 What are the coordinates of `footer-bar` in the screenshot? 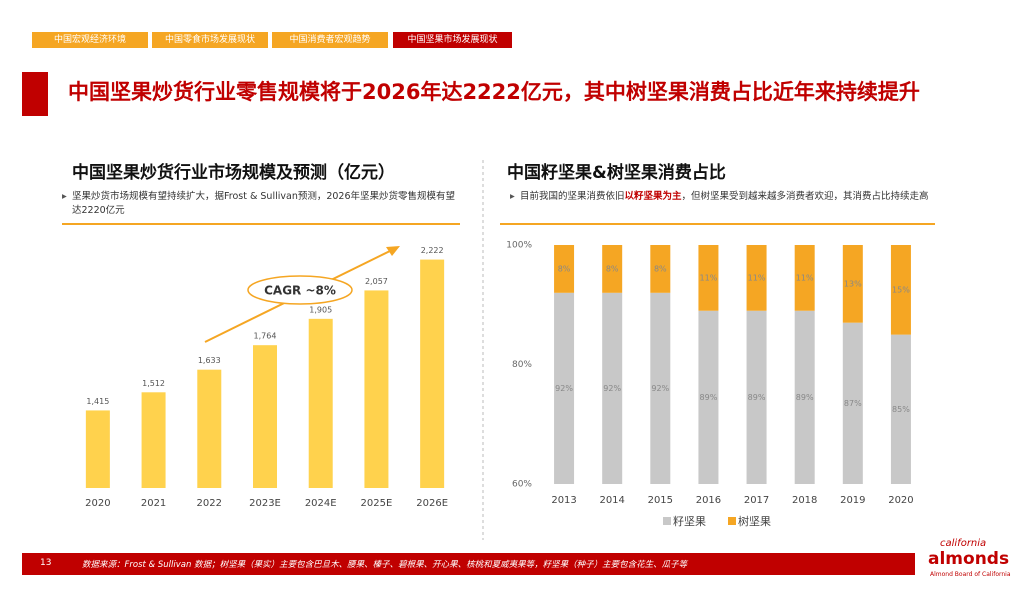 It's located at (468, 564).